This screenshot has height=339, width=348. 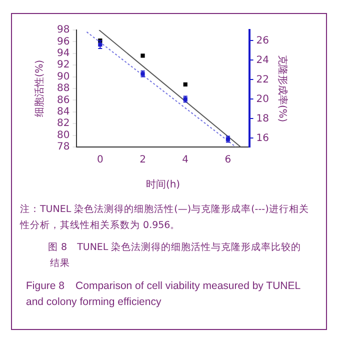 I want to click on y2-axis-title: 克隆形成率(%), so click(x=282, y=88).